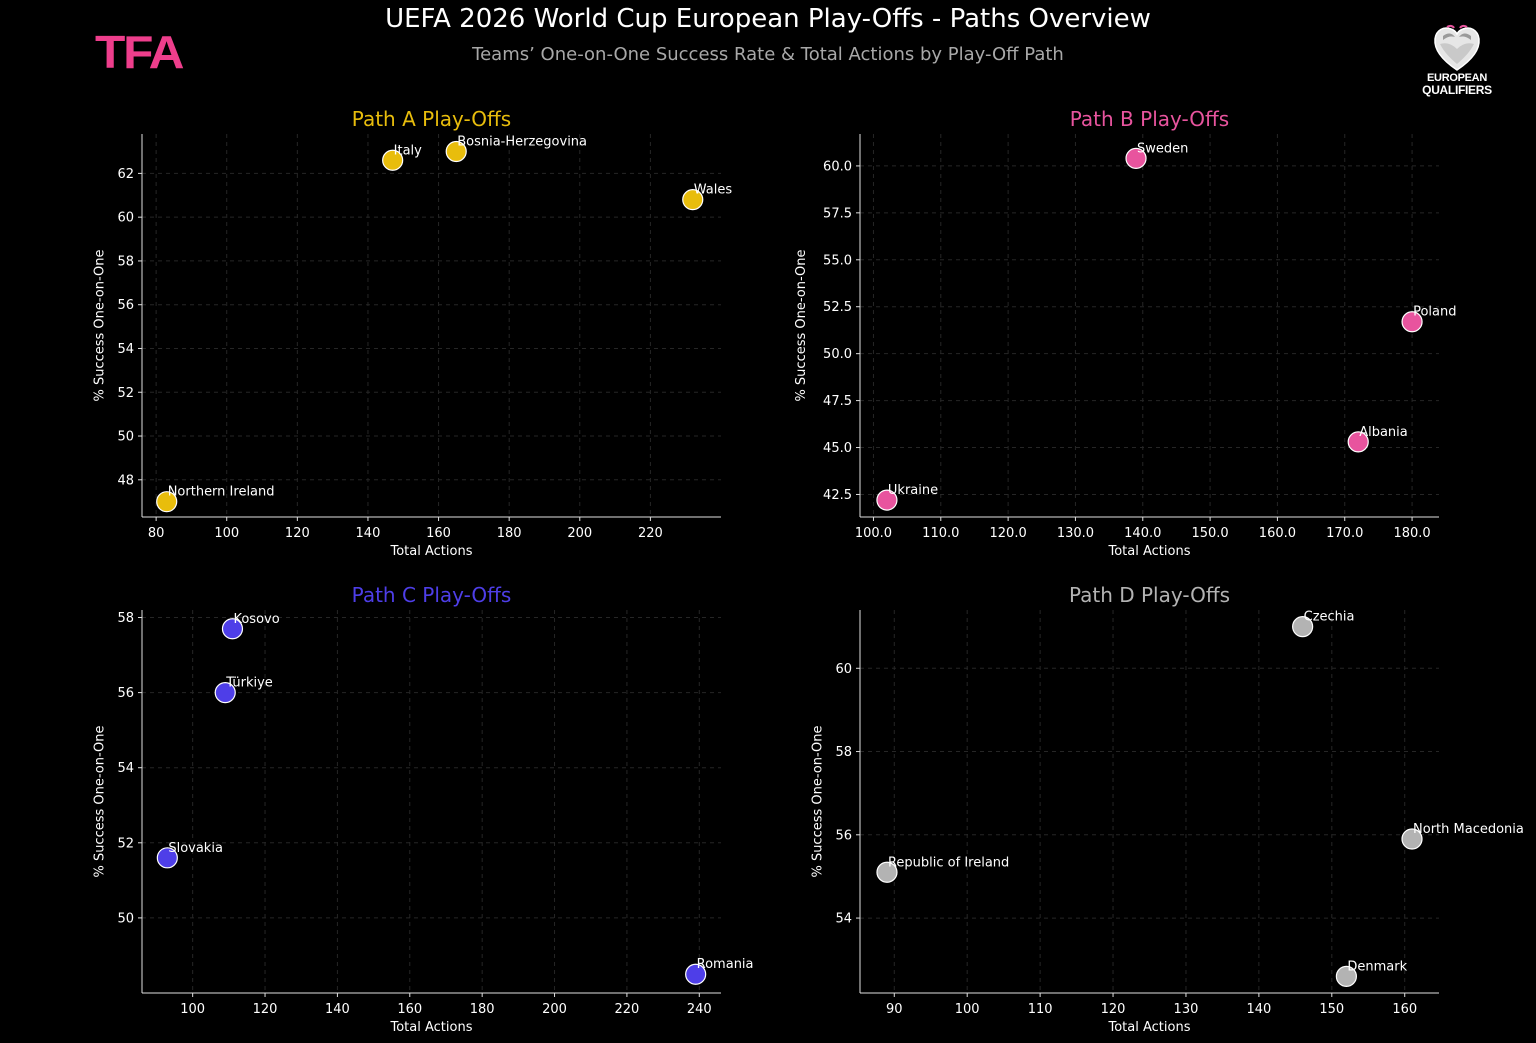 The width and height of the screenshot is (1536, 1043). What do you see at coordinates (1329, 617) in the screenshot?
I see `data-point-label: Czechia` at bounding box center [1329, 617].